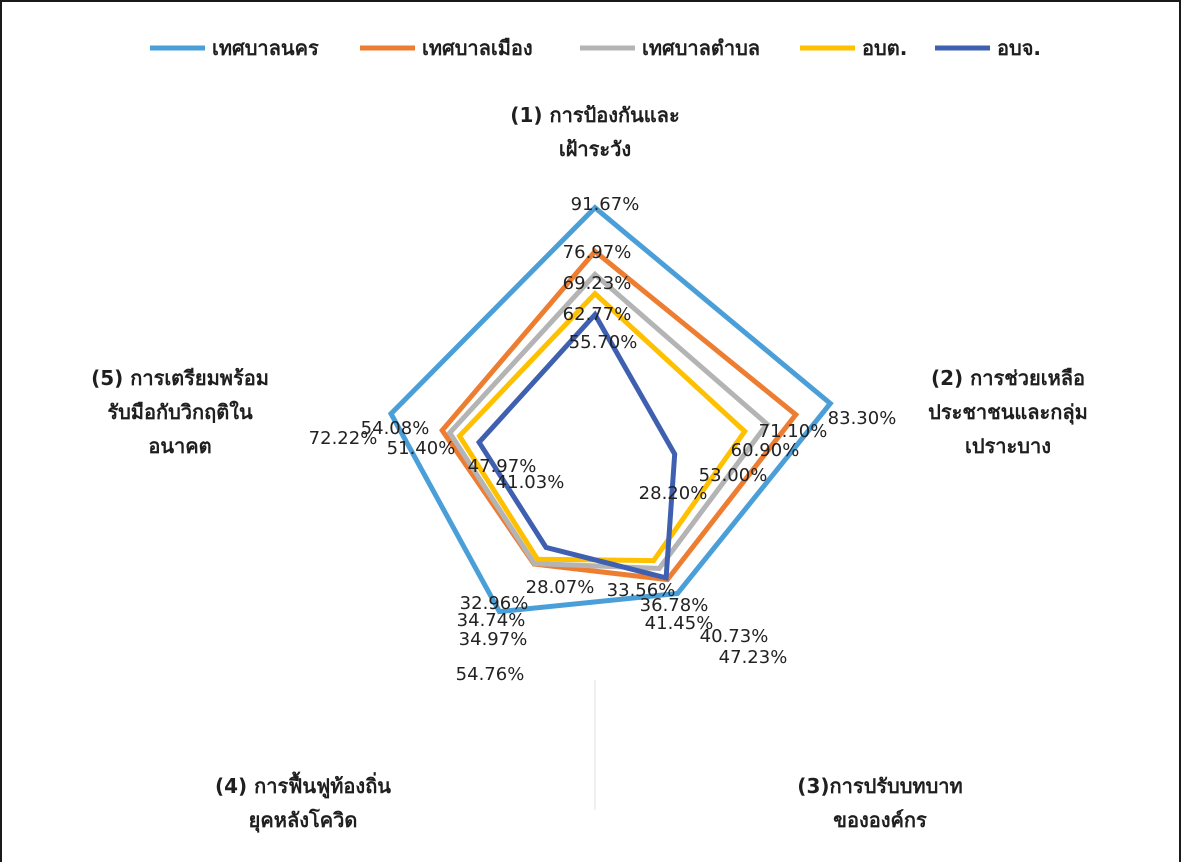 Image resolution: width=1181 pixels, height=862 pixels. What do you see at coordinates (862, 418) in the screenshot?
I see `data-label: 83.30%` at bounding box center [862, 418].